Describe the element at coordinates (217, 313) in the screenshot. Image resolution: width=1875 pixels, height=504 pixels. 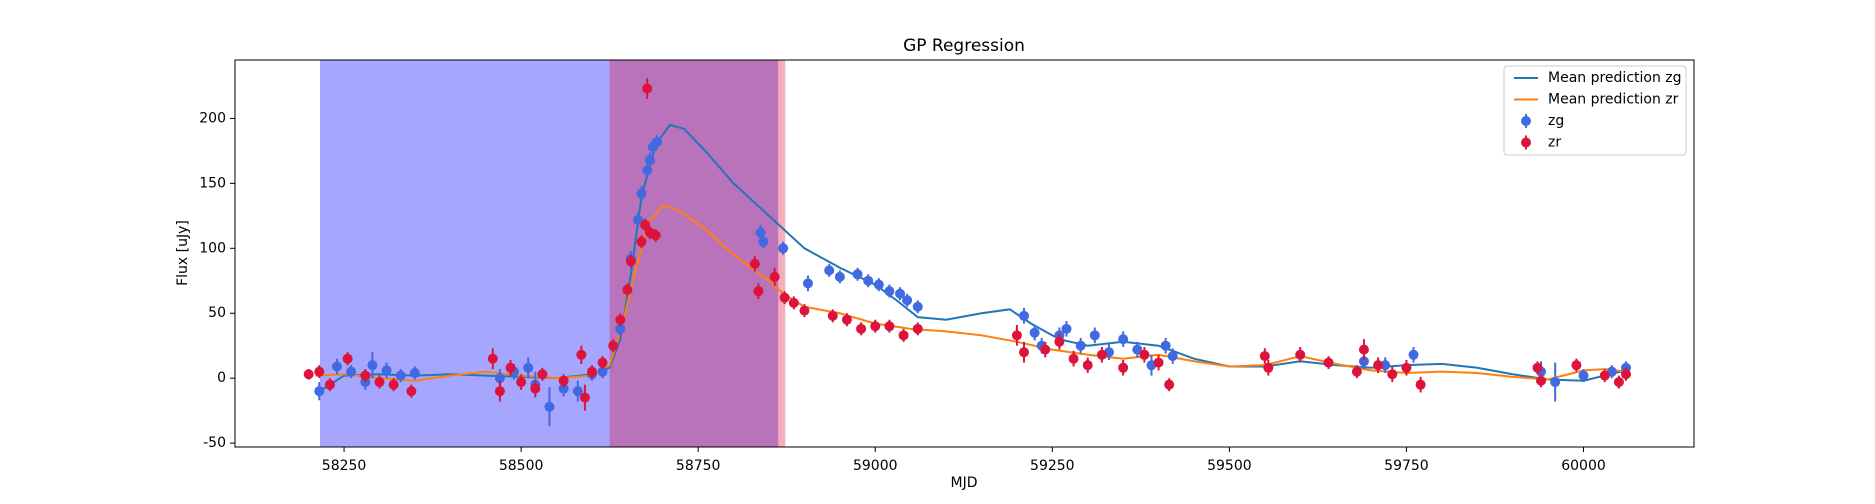
I see `y-tick-label: 50` at that location.